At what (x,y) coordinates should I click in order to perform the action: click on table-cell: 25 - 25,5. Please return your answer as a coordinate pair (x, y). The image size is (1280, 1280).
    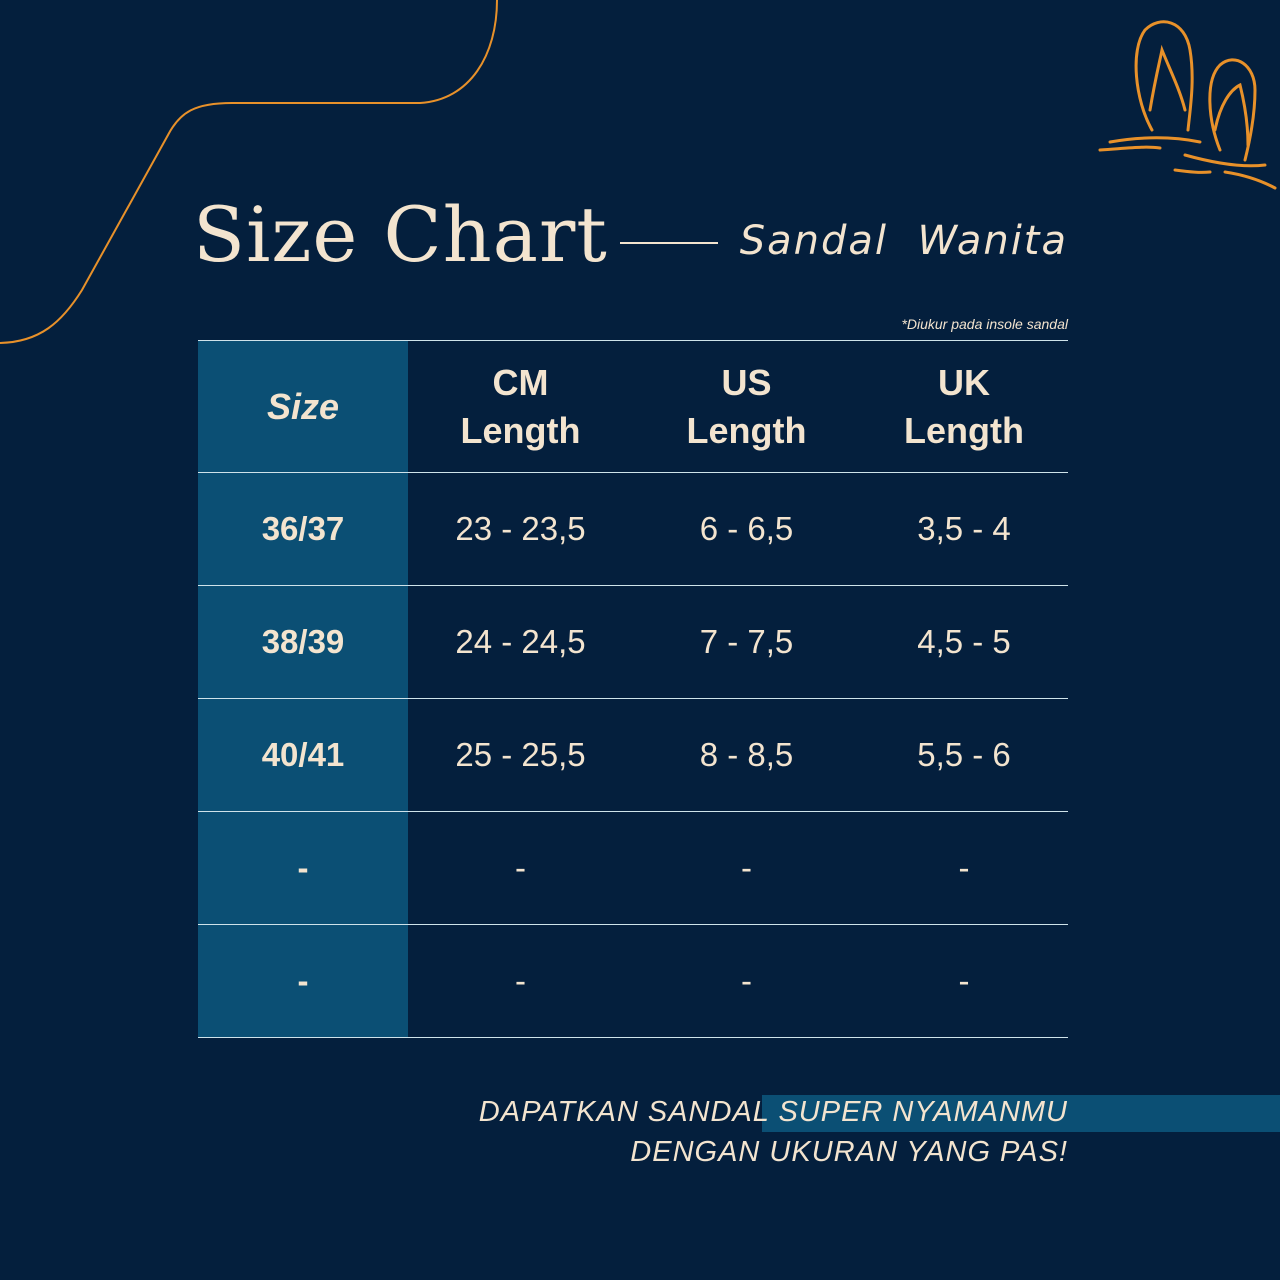
    Looking at the image, I should click on (520, 754).